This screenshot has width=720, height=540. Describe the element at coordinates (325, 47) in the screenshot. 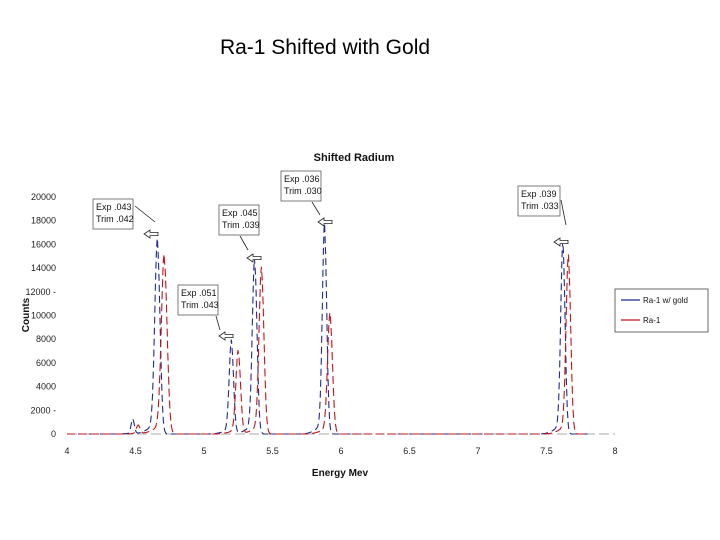

I see `slide-title: Ra-1 Shifted with Gold` at that location.